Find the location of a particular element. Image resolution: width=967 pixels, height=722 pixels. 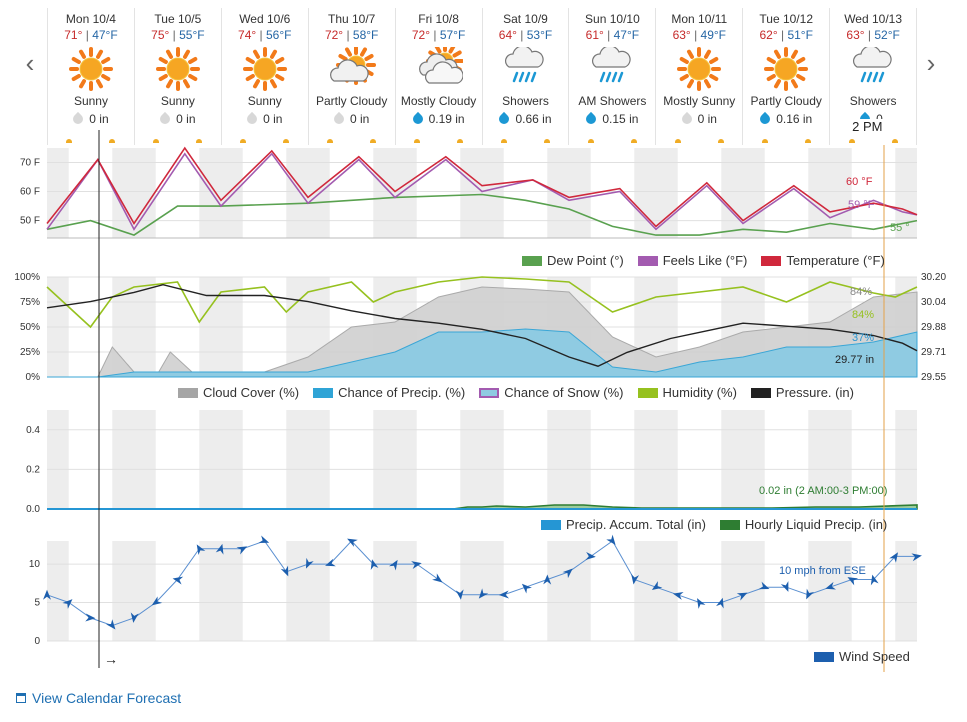

y-tick-label: 0.0 is located at coordinates (33, 509).